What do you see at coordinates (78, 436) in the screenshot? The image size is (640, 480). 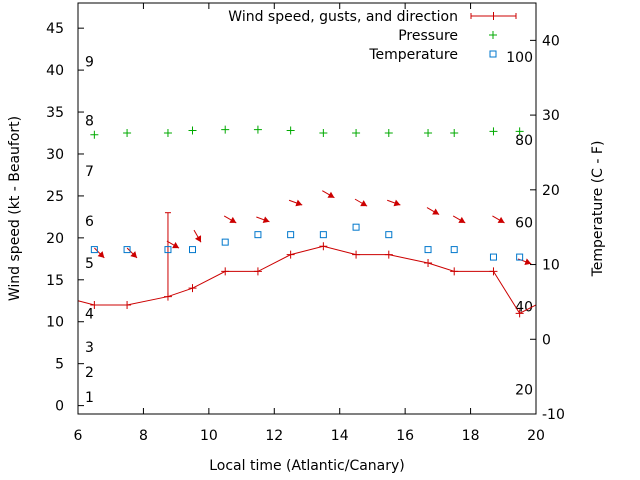 I see `x-tick-label: 6` at bounding box center [78, 436].